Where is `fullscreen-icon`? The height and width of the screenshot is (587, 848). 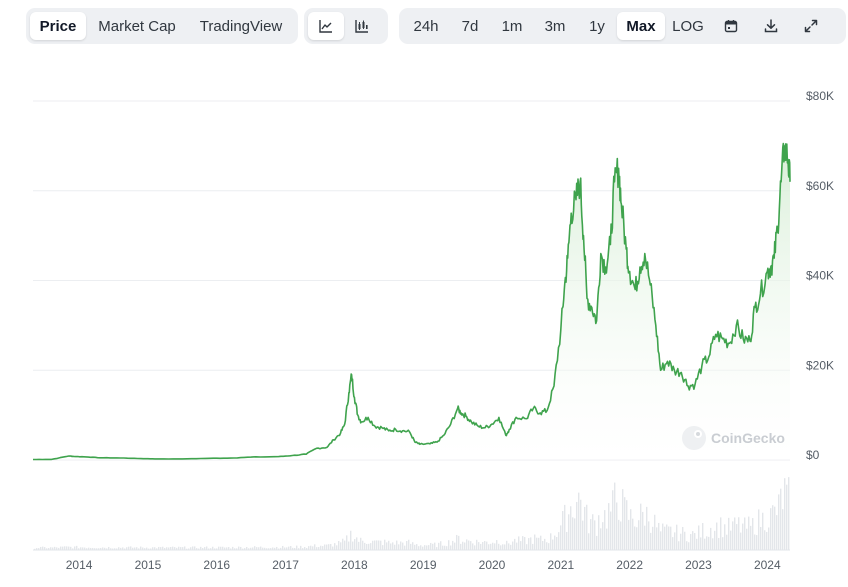 fullscreen-icon is located at coordinates (811, 26).